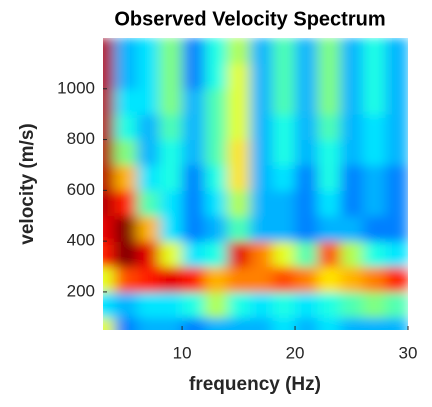  I want to click on x-tick-label: 20, so click(295, 352).